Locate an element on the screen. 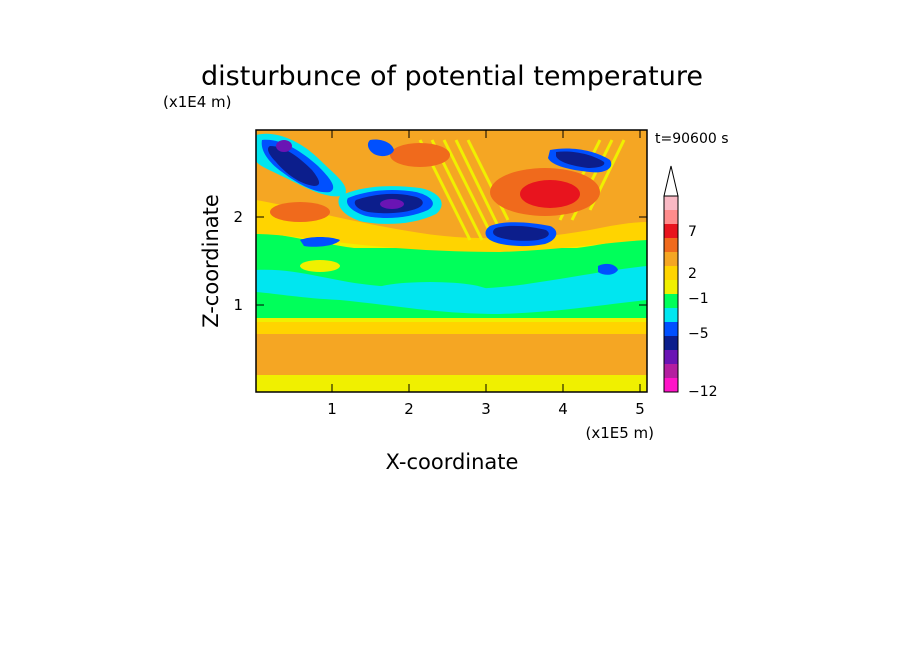 This screenshot has width=904, height=654. y-tick-label: 1 is located at coordinates (238, 305).